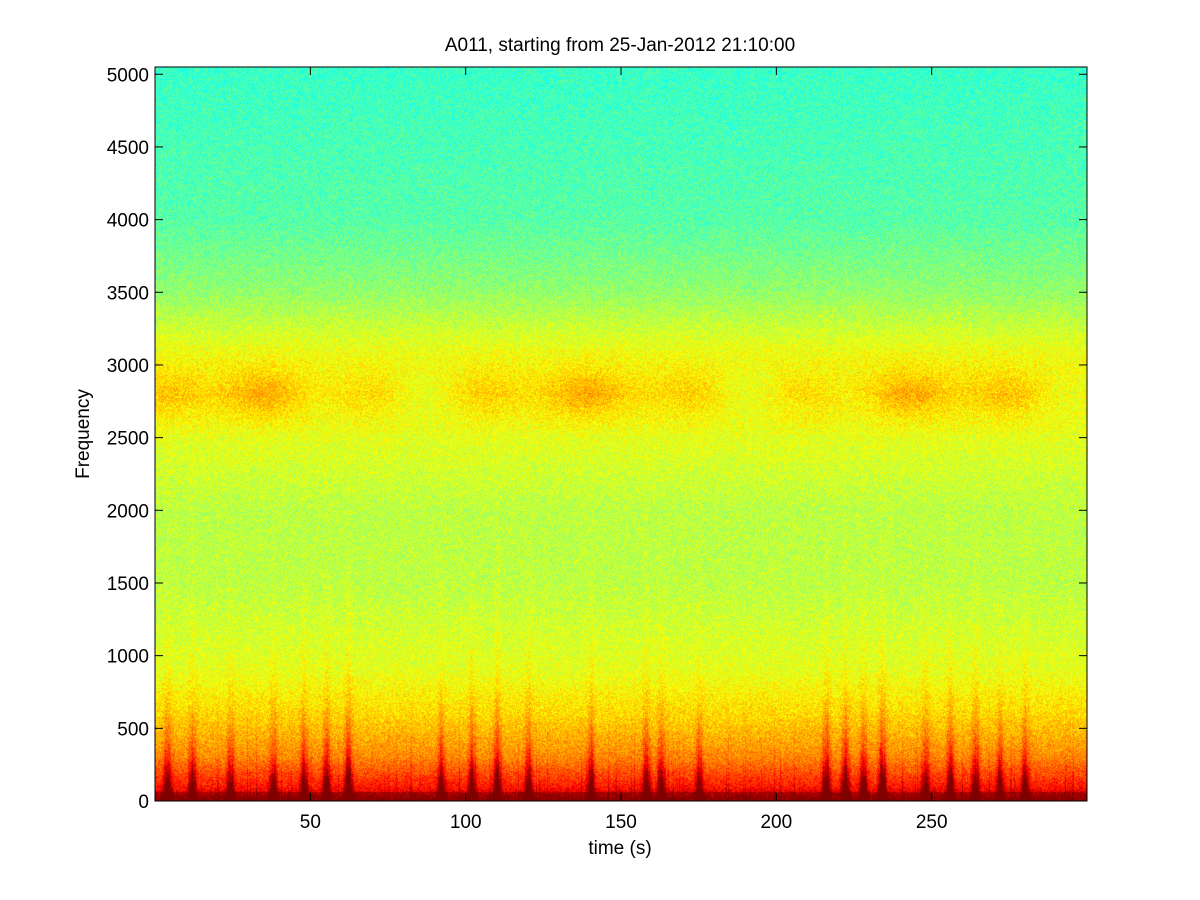 The width and height of the screenshot is (1200, 900). I want to click on y-axis-label: Frequency, so click(83, 434).